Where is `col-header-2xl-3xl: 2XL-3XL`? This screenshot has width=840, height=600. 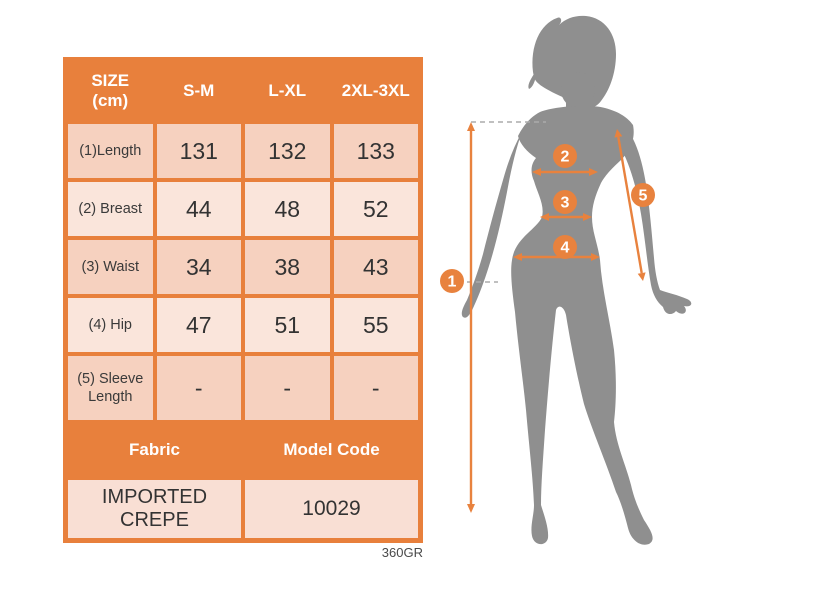
col-header-2xl-3xl: 2XL-3XL is located at coordinates (375, 91).